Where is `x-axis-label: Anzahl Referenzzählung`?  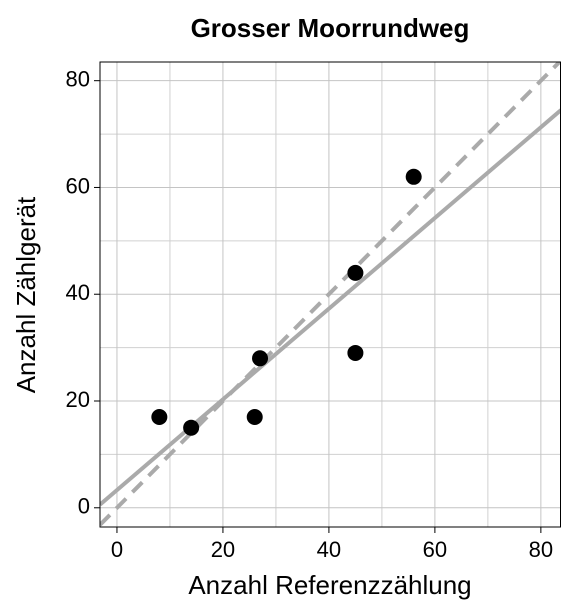 x-axis-label: Anzahl Referenzzählung is located at coordinates (329, 585).